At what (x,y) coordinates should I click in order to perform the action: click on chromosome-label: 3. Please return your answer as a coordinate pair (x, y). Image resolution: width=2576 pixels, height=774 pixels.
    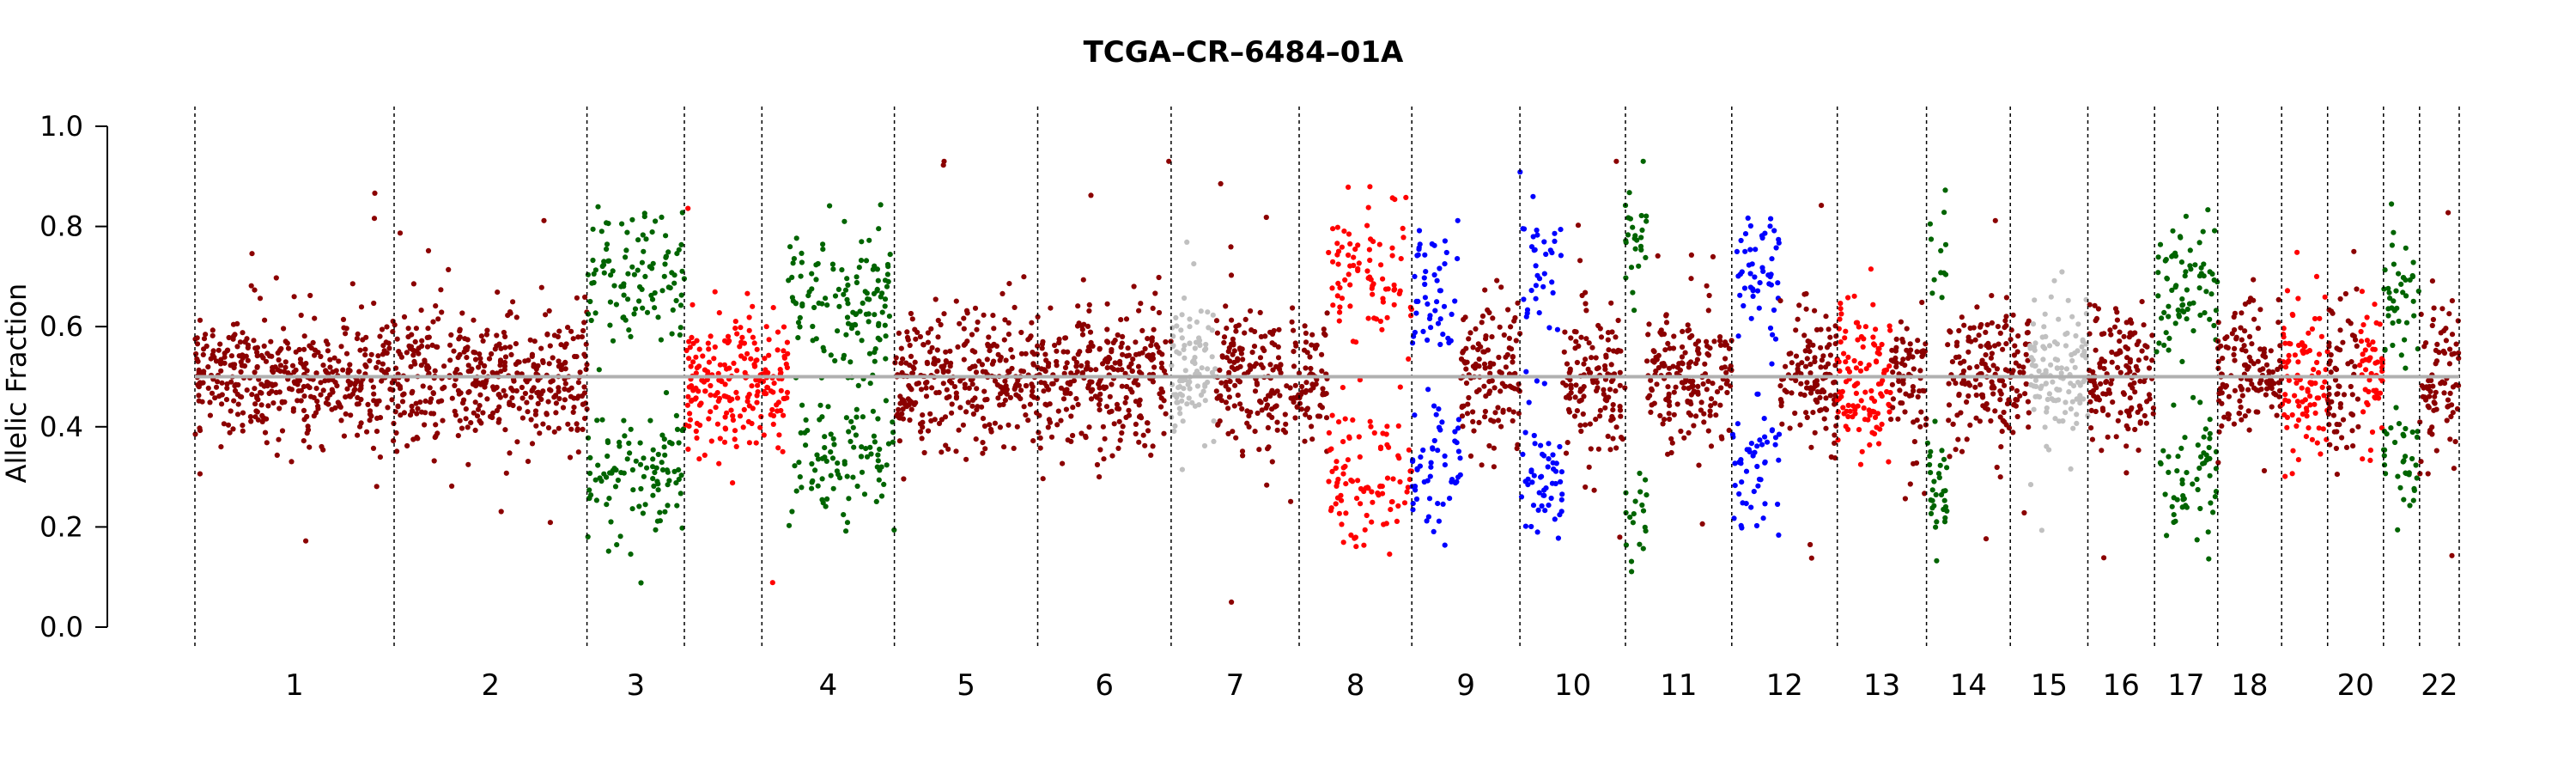
    Looking at the image, I should click on (636, 685).